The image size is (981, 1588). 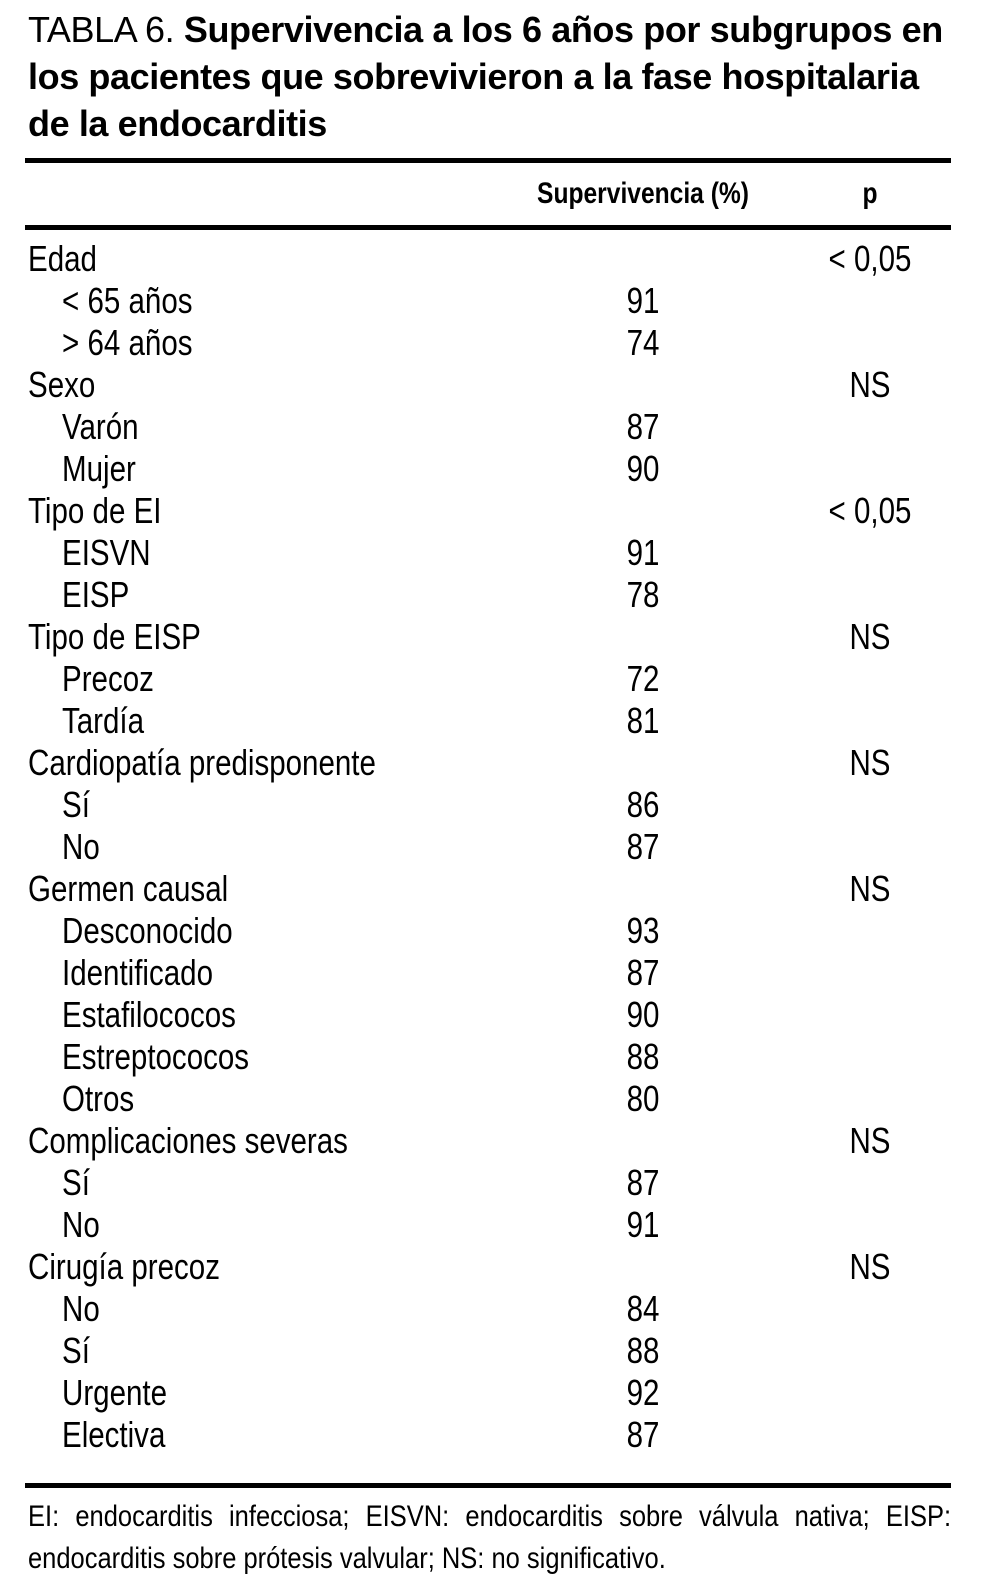 I want to click on row-label: EISVN, so click(x=106, y=552).